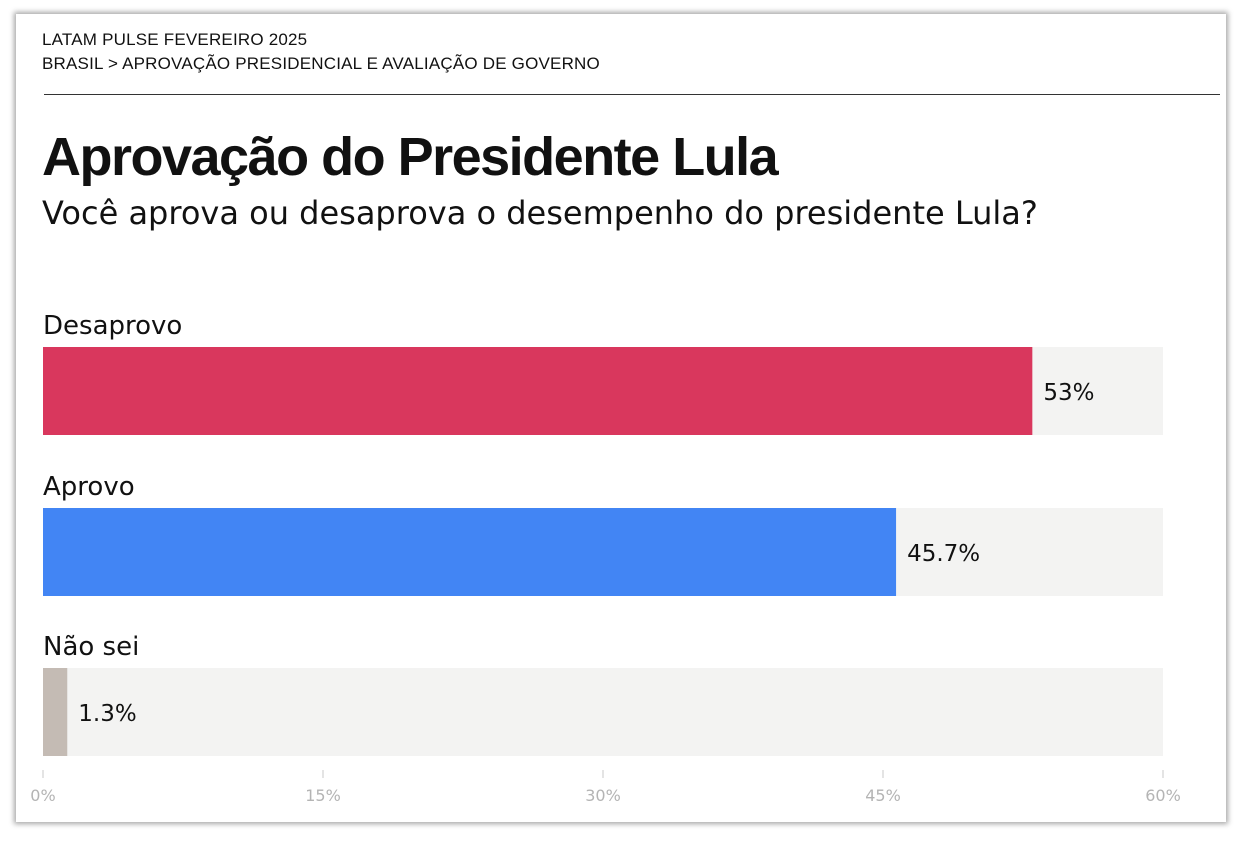  What do you see at coordinates (943, 554) in the screenshot?
I see `value-label: 45.7%` at bounding box center [943, 554].